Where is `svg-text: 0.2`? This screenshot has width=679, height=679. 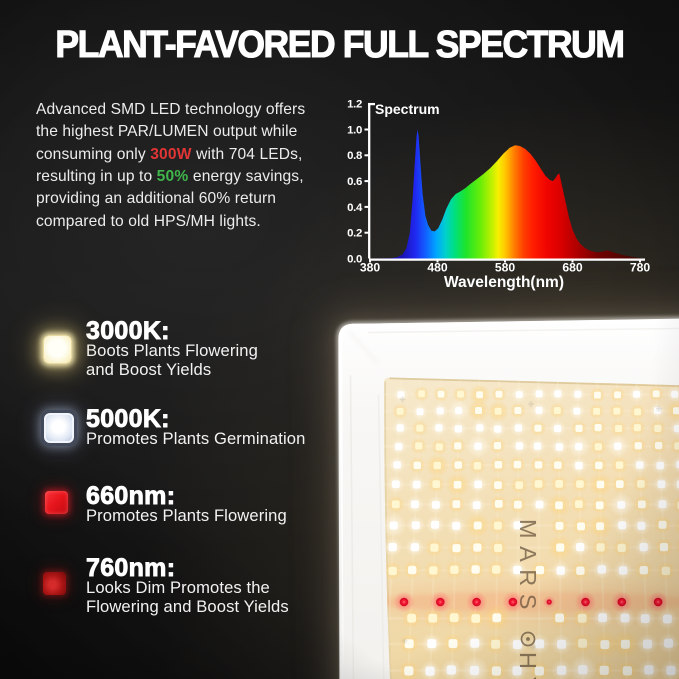 svg-text: 0.2 is located at coordinates (354, 234).